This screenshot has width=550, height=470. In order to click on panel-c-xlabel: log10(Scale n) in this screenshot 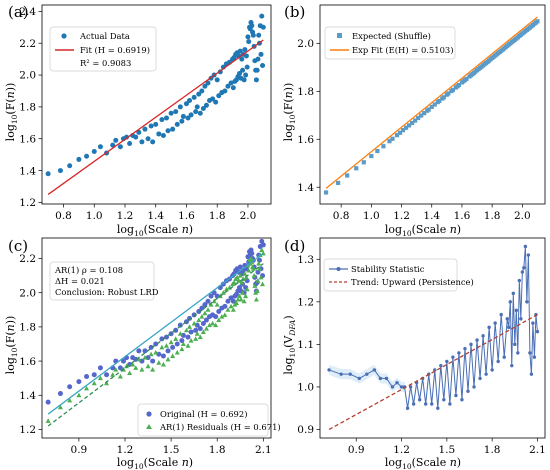, I will do `click(155, 463)`.